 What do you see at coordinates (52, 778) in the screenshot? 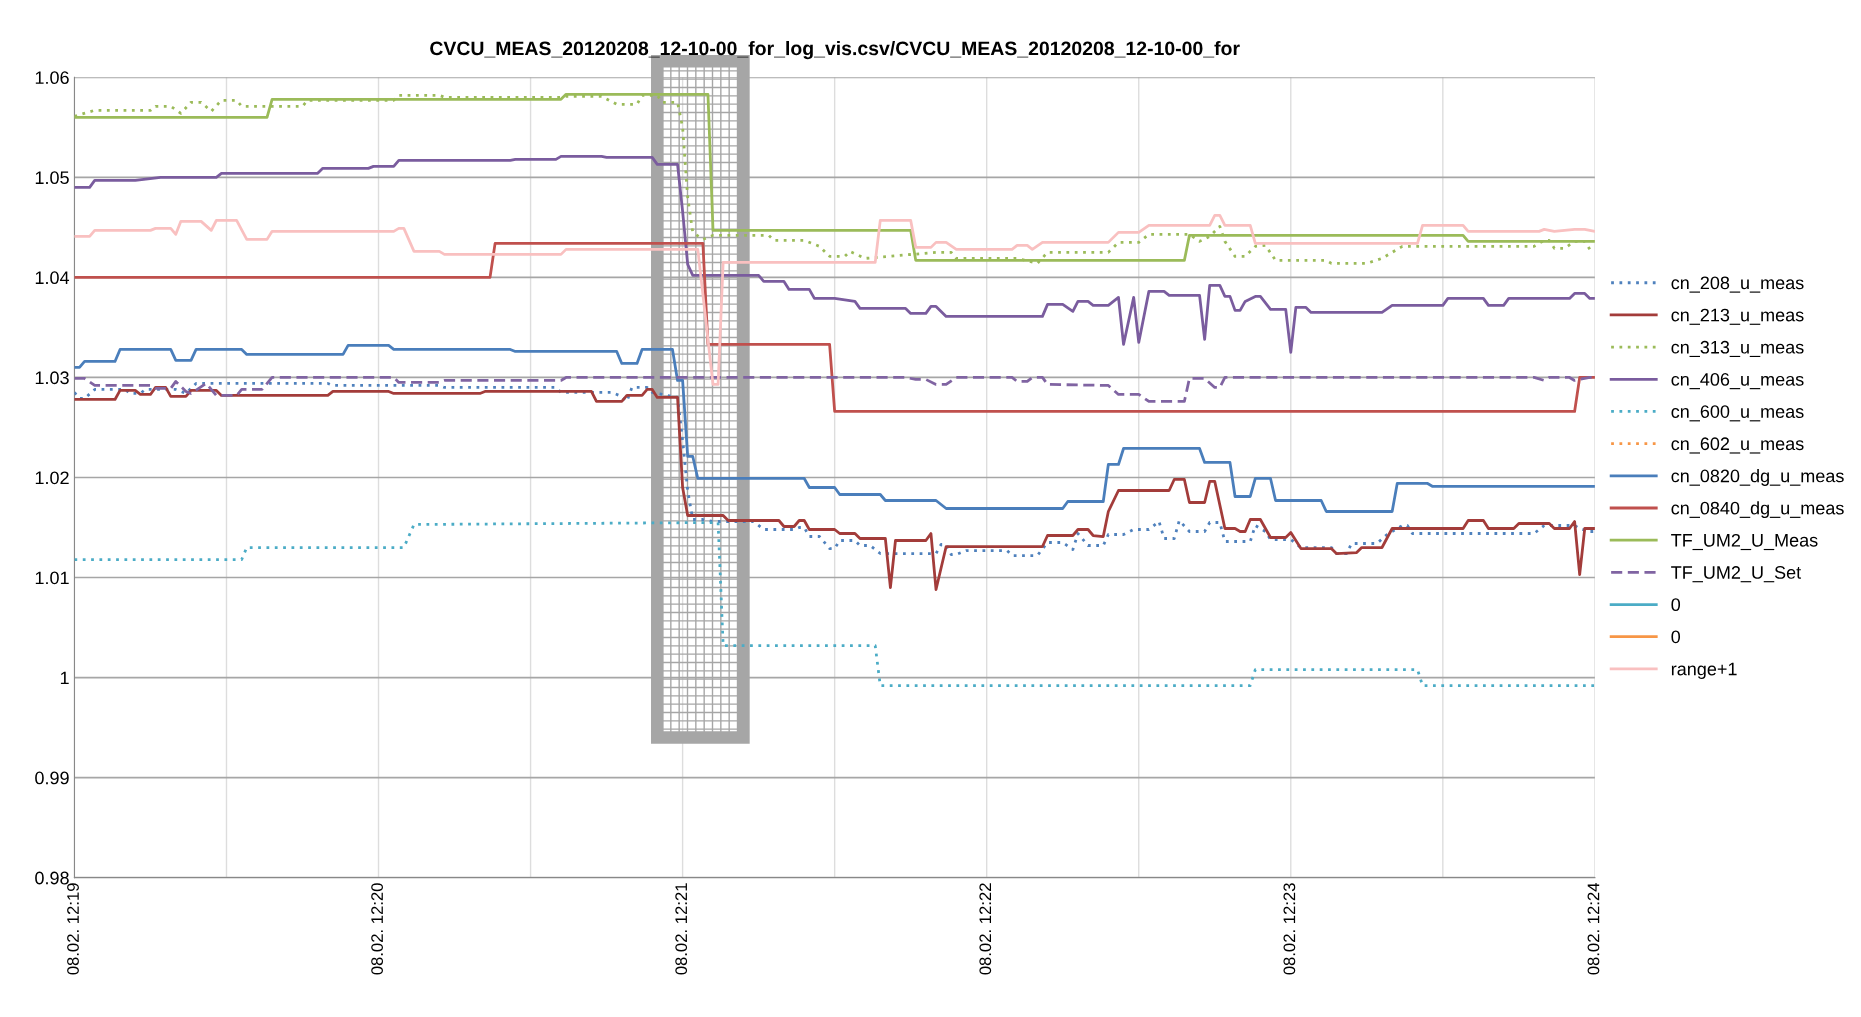
I see `y-tick-label: 0.99` at bounding box center [52, 778].